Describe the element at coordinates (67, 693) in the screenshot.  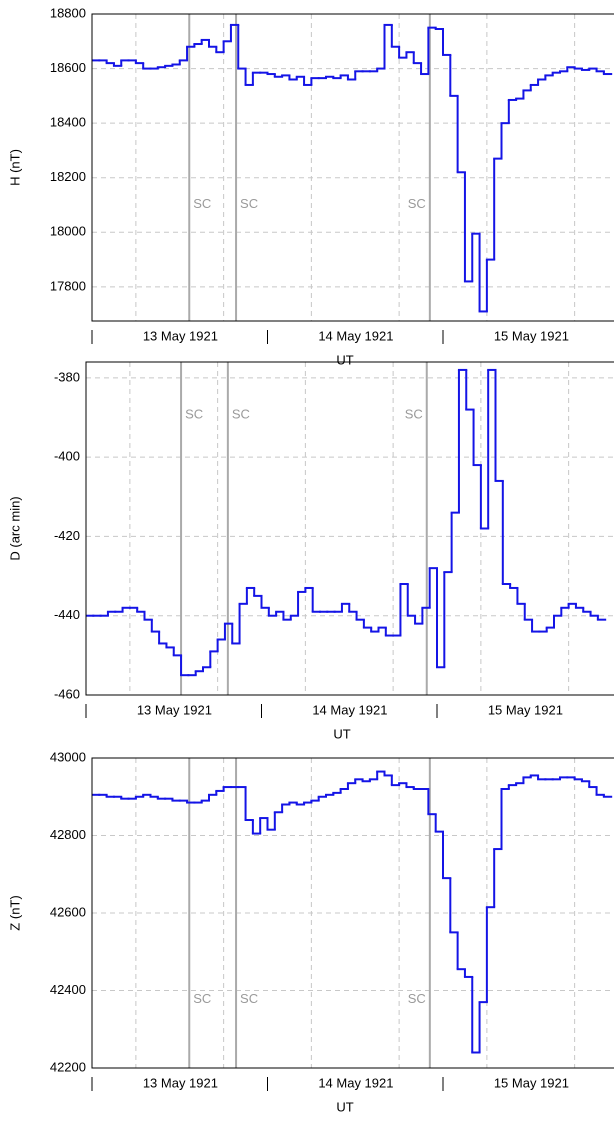
I see `y-tick-label: -460` at that location.